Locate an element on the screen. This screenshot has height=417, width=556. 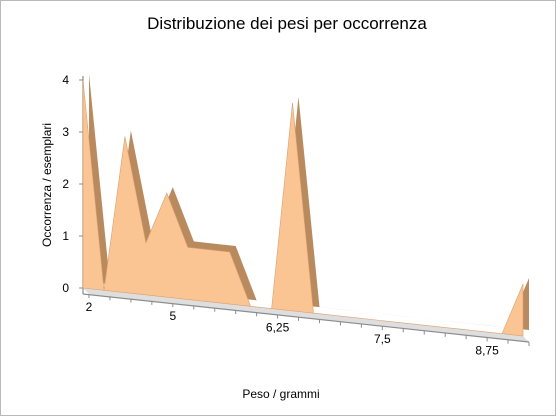
y-tick-label: 4 is located at coordinates (65, 80).